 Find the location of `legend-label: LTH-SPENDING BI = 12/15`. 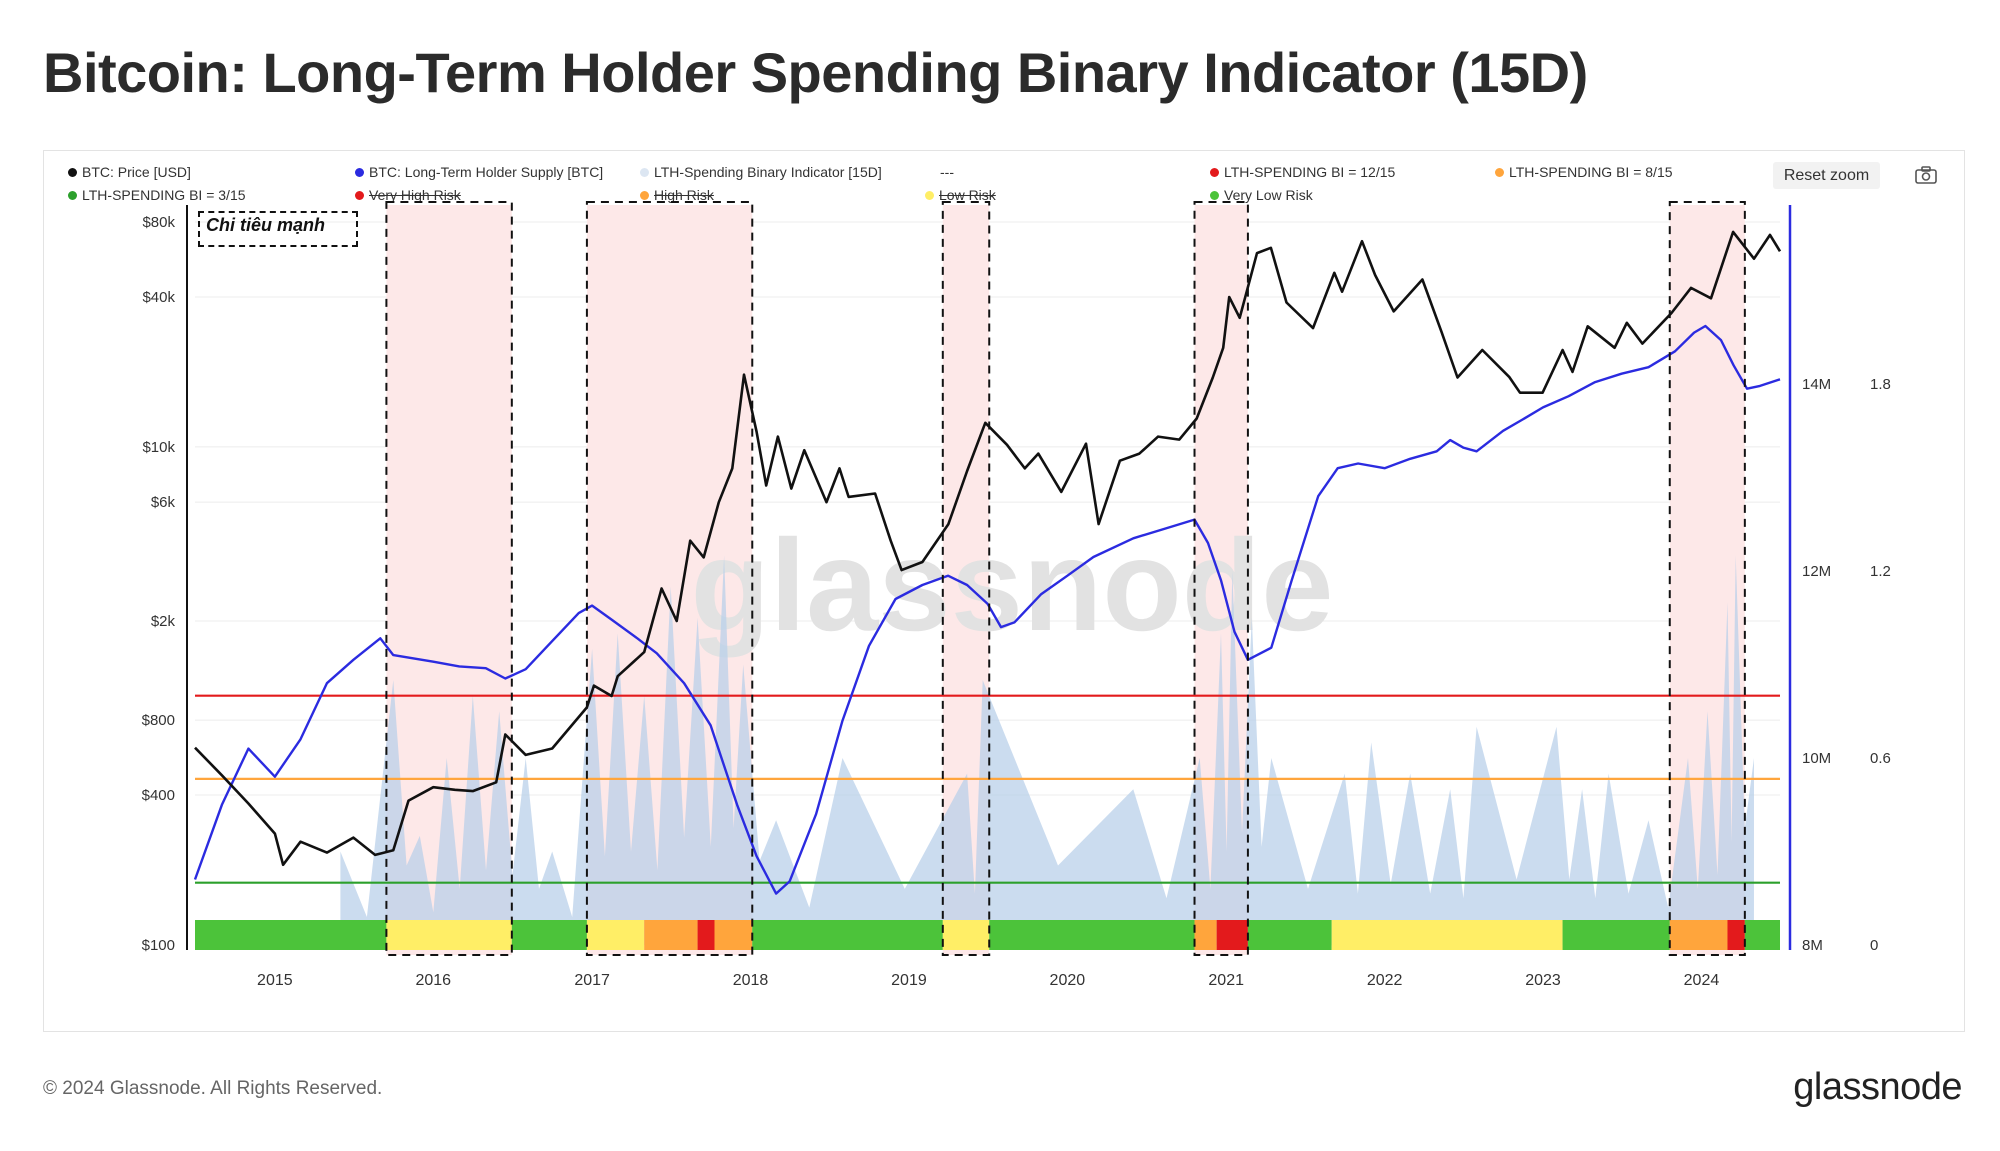

legend-label: LTH-SPENDING BI = 12/15 is located at coordinates (1310, 172).